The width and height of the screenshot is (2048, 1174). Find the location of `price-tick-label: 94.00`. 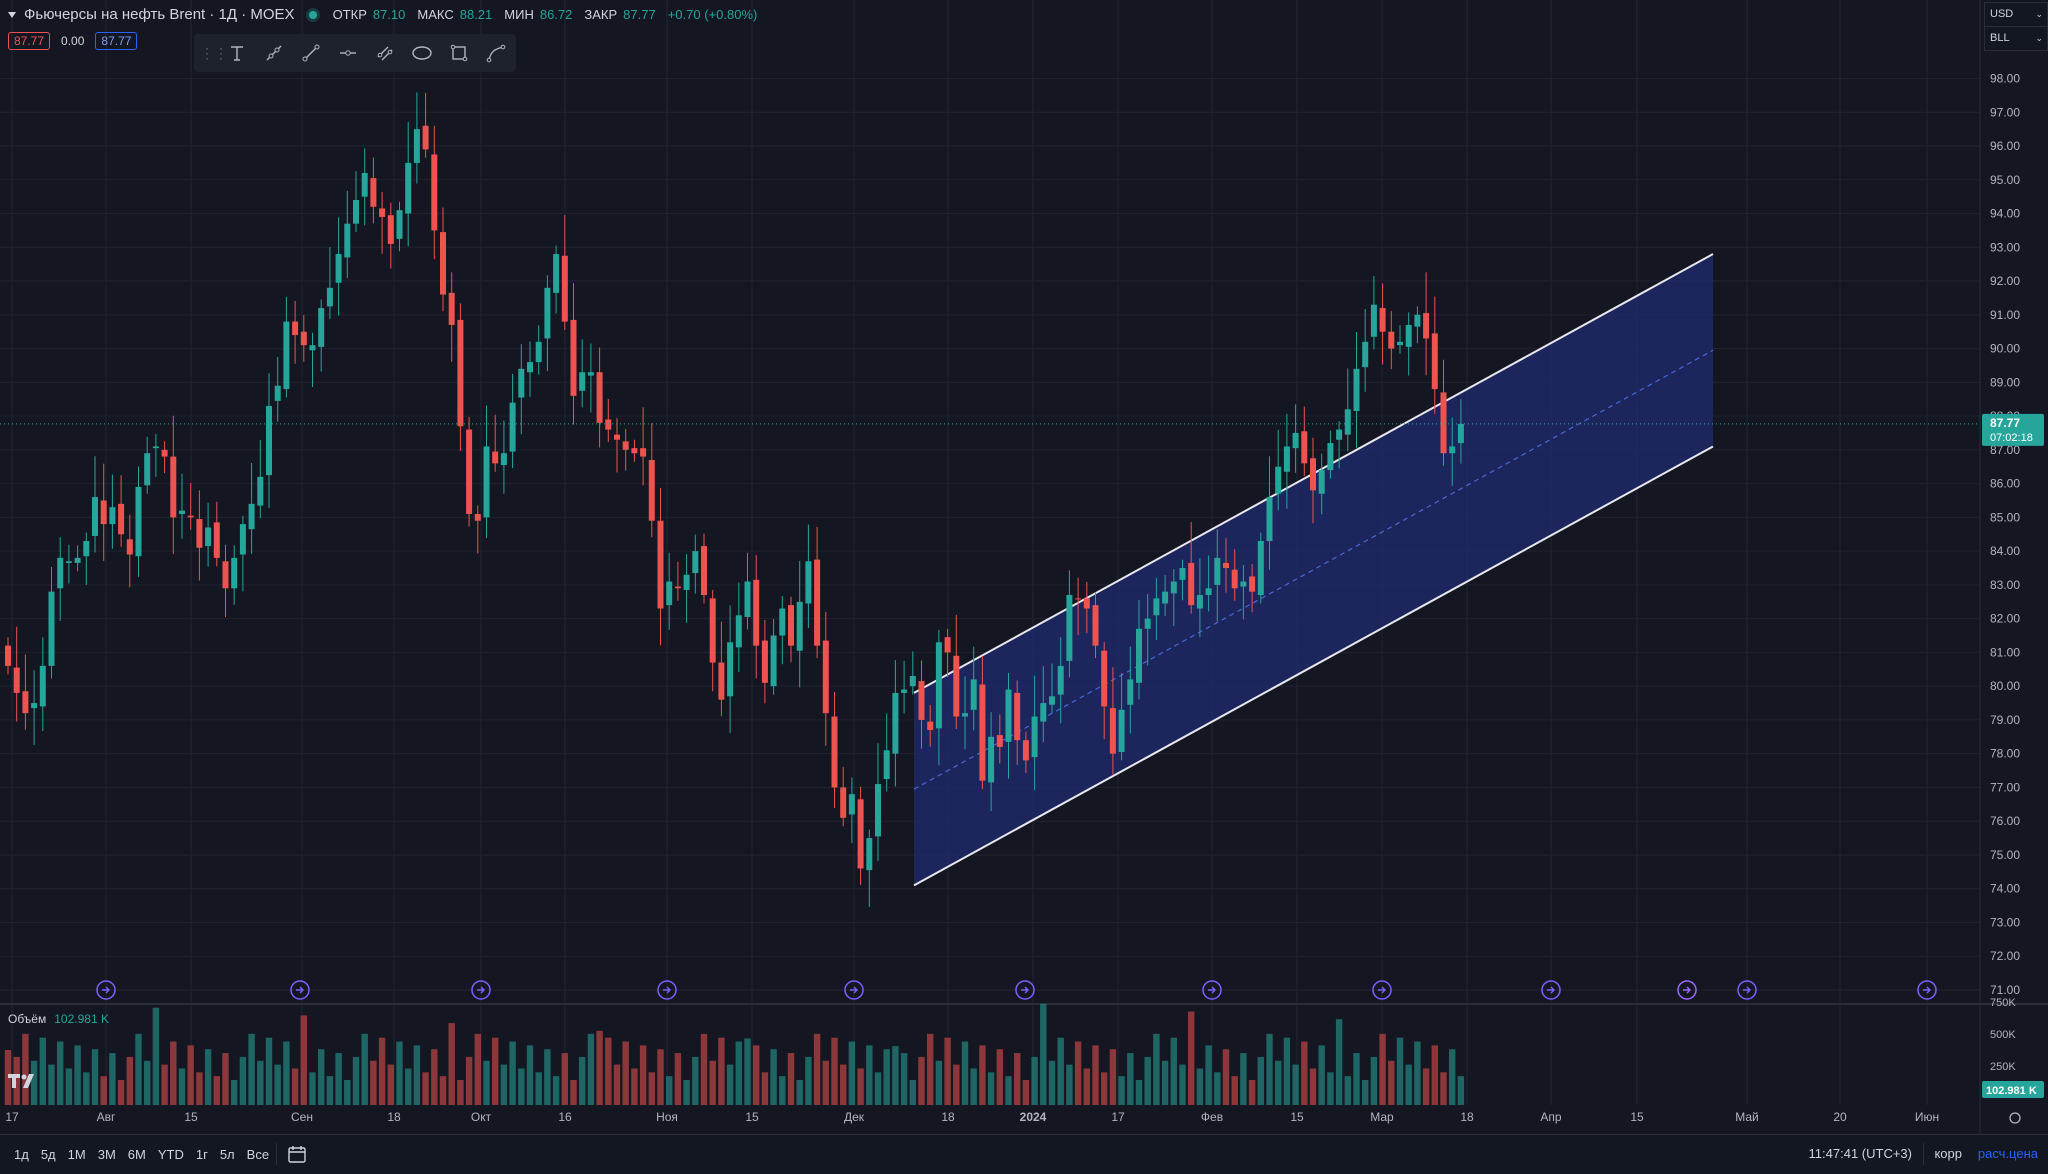

price-tick-label: 94.00 is located at coordinates (2005, 214).